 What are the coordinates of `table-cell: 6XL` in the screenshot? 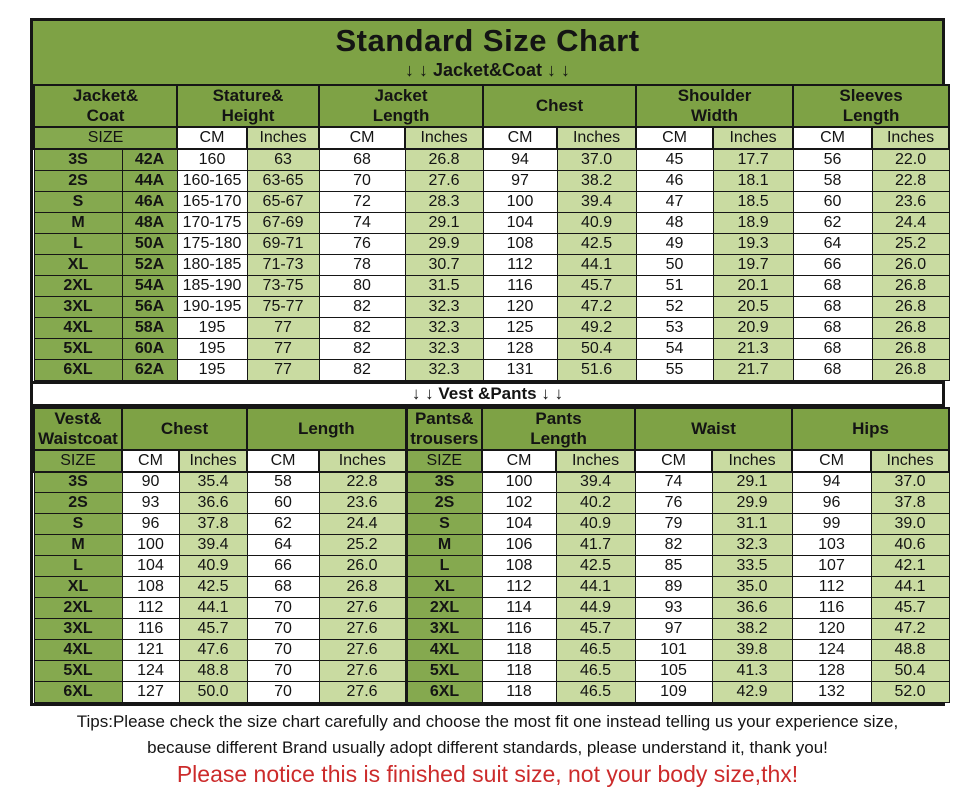 It's located at (78, 369).